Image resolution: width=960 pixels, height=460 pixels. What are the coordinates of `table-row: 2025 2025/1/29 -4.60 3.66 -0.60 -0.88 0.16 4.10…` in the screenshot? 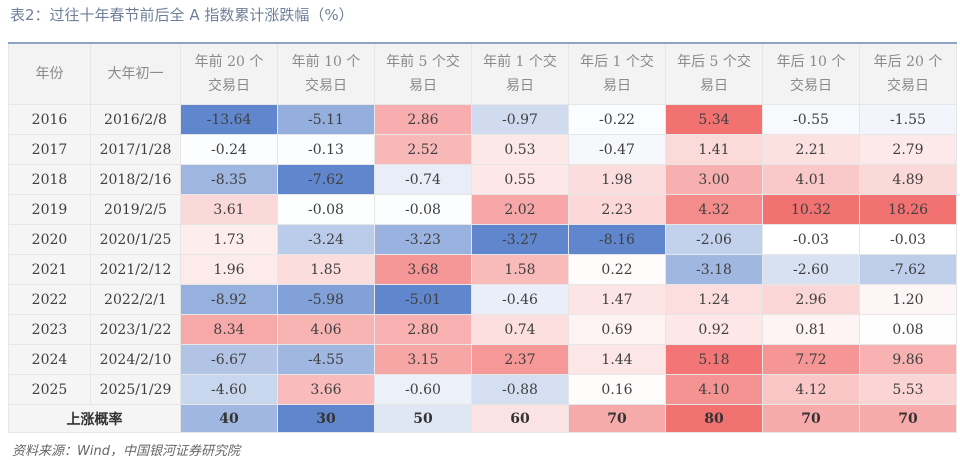 It's located at (482, 389).